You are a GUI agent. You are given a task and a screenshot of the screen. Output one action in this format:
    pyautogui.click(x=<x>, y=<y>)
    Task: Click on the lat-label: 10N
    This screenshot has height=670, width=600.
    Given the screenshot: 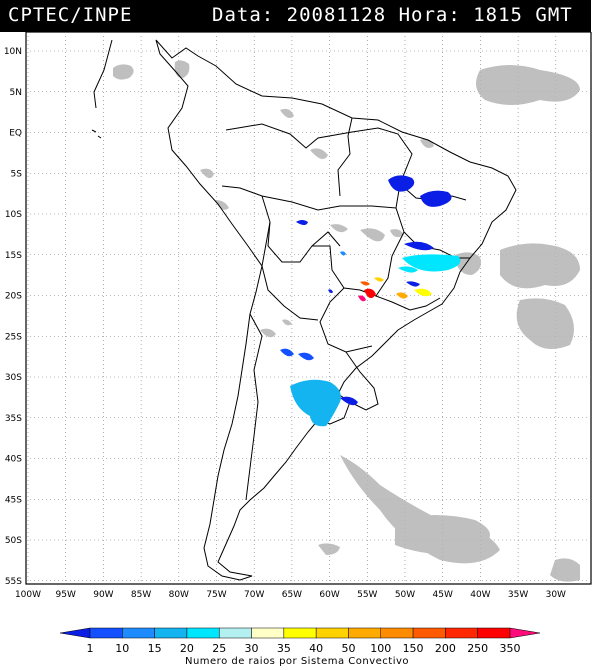 What is the action you would take?
    pyautogui.click(x=13, y=52)
    